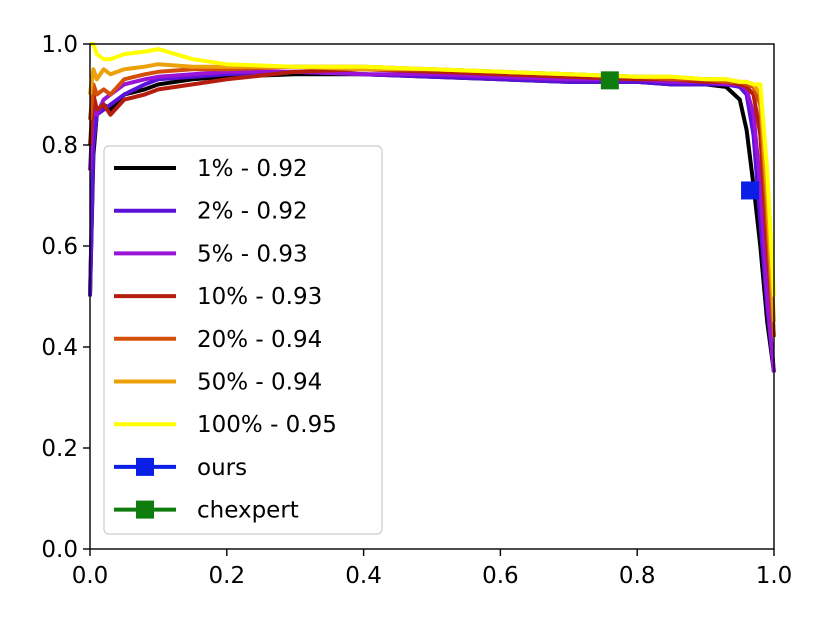 This screenshot has width=830, height=623. I want to click on legend-entry-20-0-94: 20% - 0.94, so click(218, 340).